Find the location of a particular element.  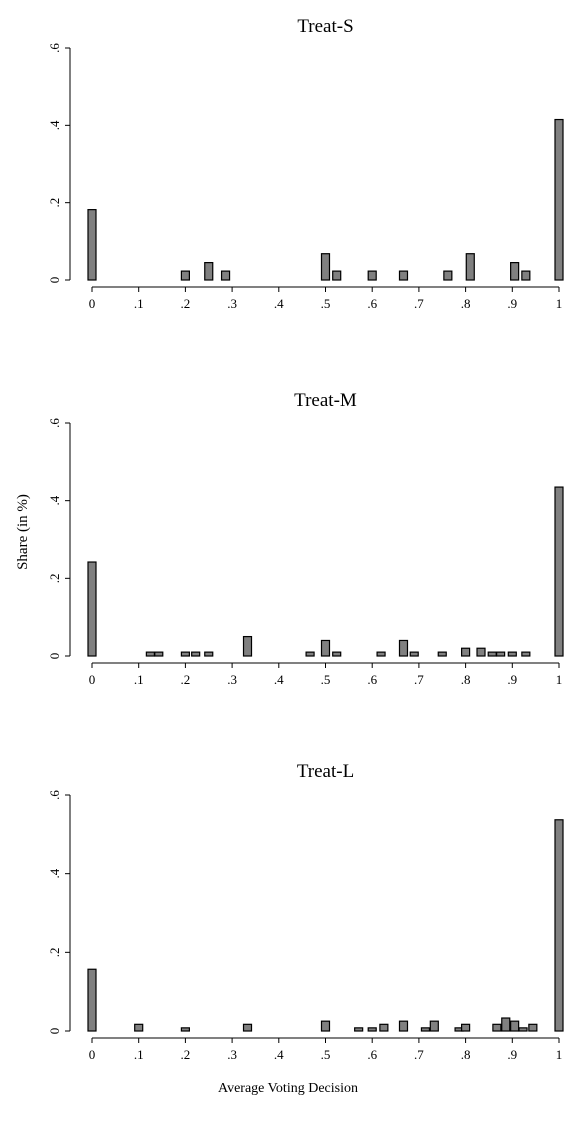

chart-title: Treat-L is located at coordinates (325, 771).